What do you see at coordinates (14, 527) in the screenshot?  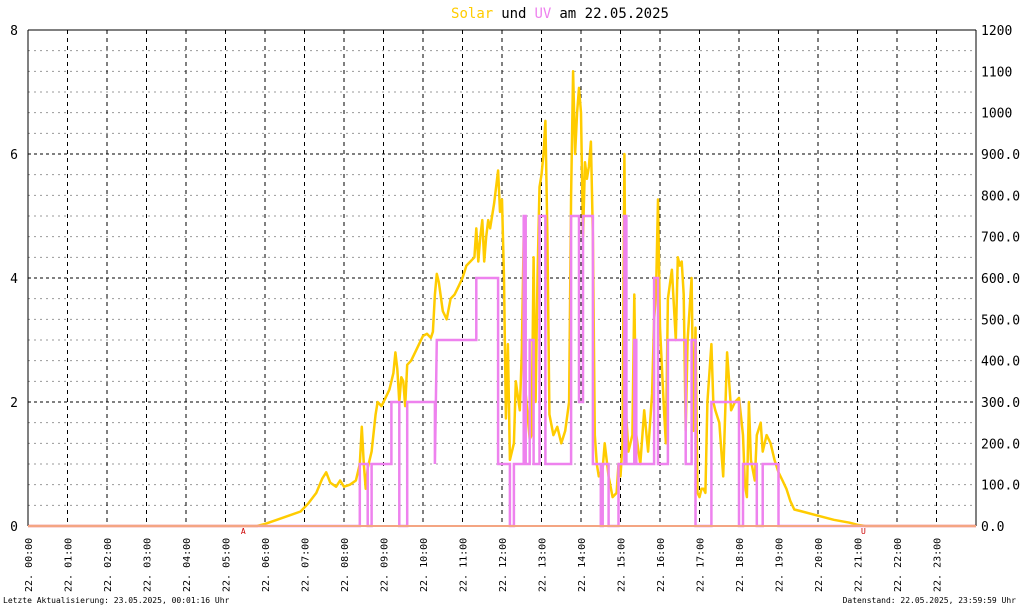 I see `left-tick-label: 0` at bounding box center [14, 527].